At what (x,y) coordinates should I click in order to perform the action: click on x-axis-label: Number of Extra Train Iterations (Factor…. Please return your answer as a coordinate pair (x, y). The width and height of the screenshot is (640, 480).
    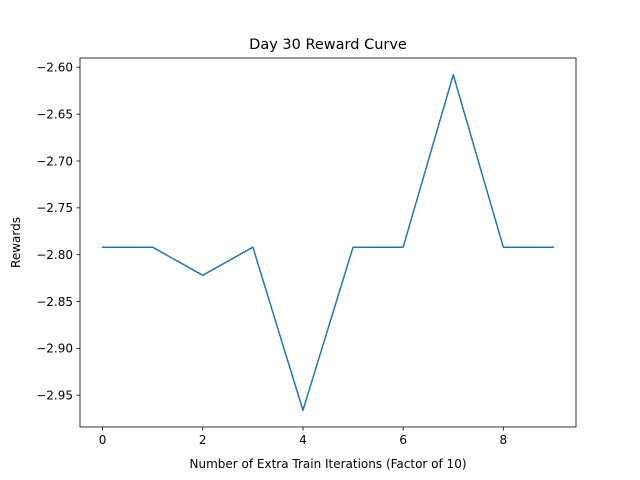
    Looking at the image, I should click on (327, 464).